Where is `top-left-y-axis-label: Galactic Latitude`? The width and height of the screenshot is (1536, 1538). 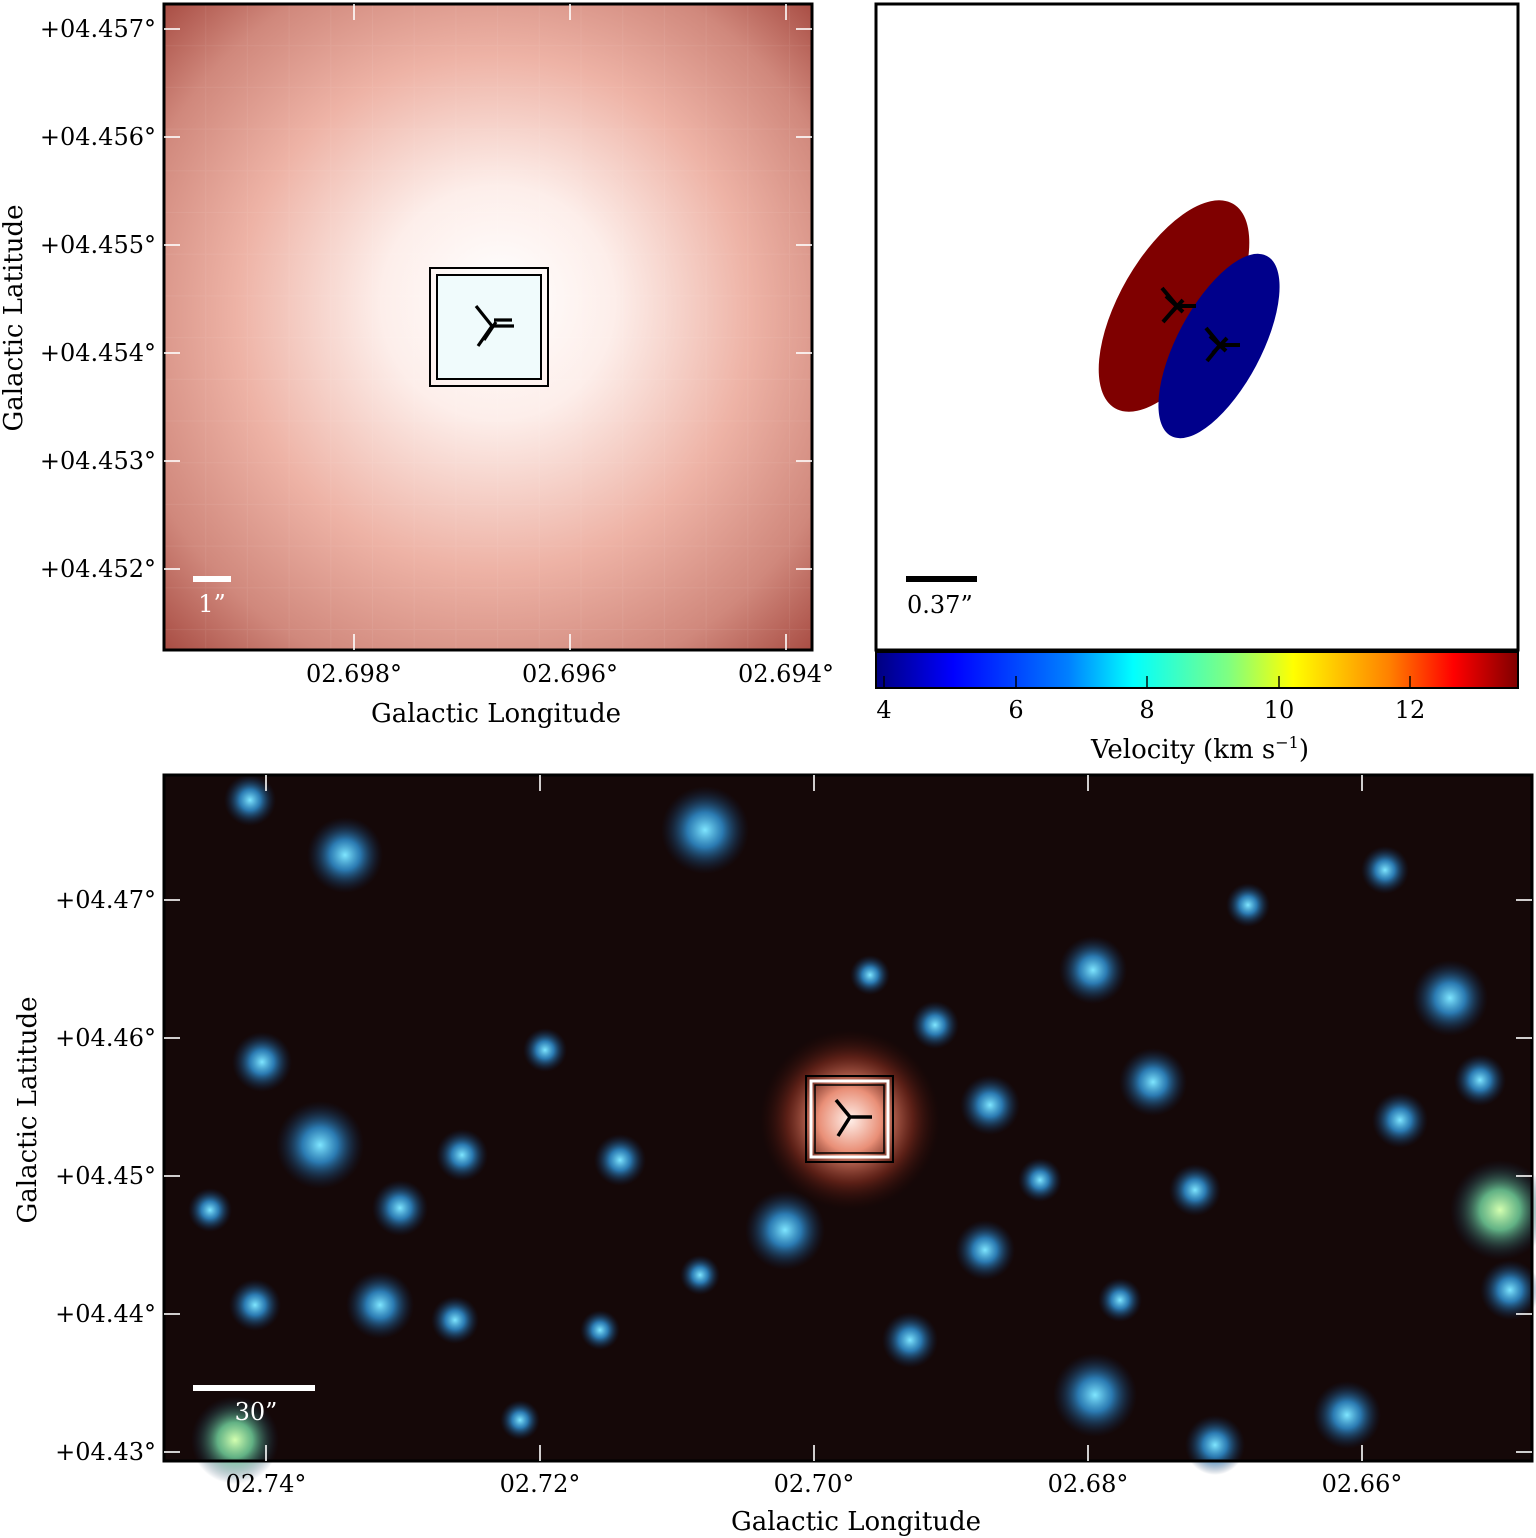
top-left-y-axis-label: Galactic Latitude is located at coordinates (14, 318).